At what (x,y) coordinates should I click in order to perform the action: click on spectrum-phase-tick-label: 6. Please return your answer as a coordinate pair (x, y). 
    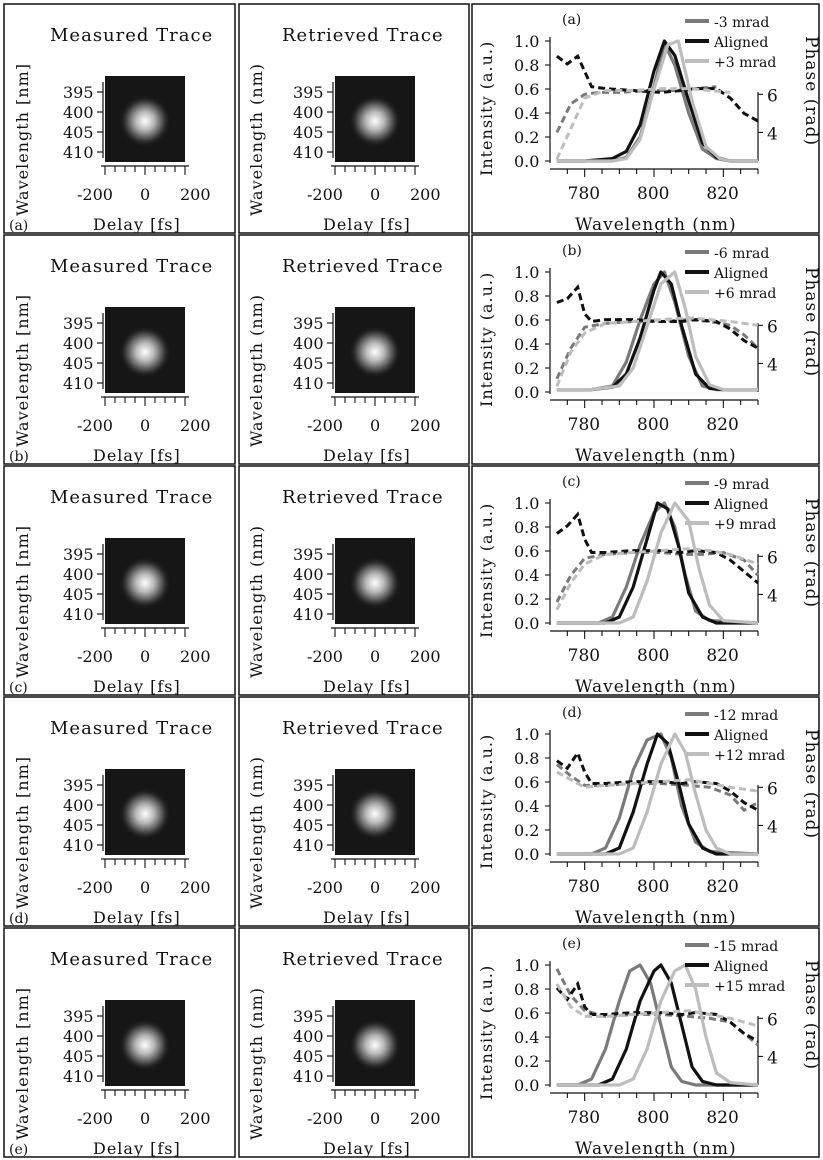
    Looking at the image, I should click on (772, 789).